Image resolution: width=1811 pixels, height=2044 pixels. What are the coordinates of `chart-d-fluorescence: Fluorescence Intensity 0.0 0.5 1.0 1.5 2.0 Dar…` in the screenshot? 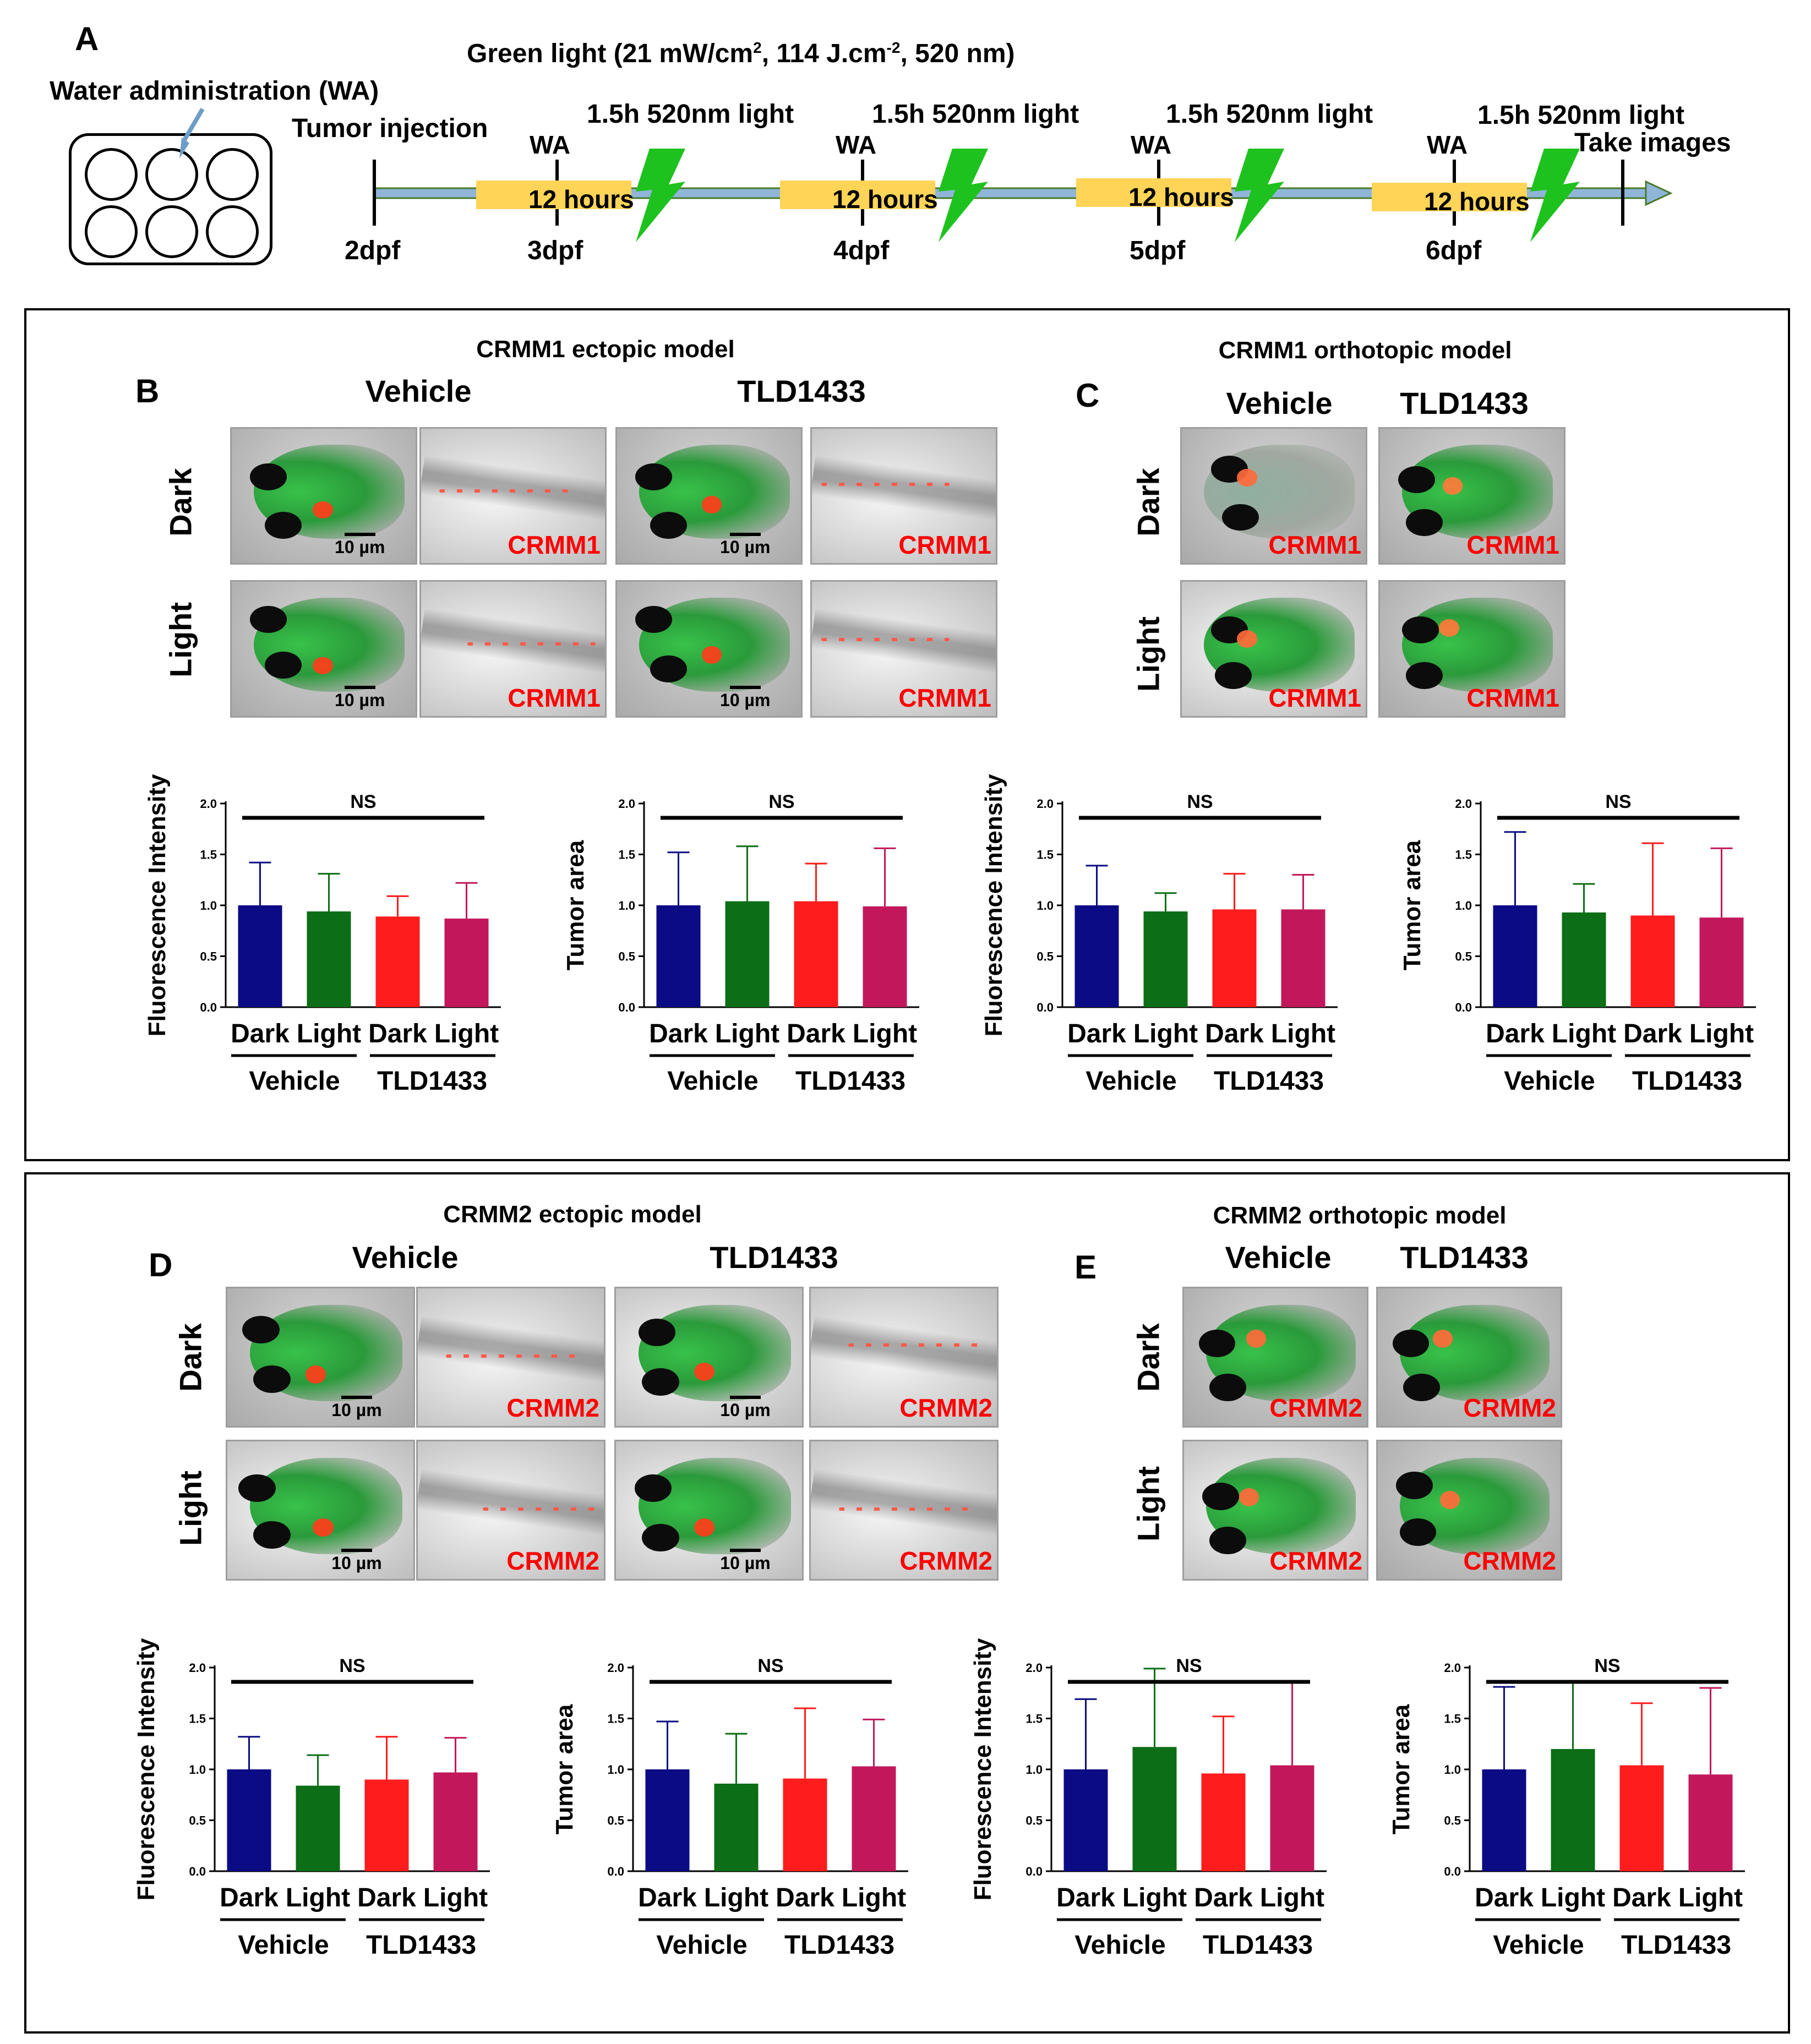 It's located at (311, 1799).